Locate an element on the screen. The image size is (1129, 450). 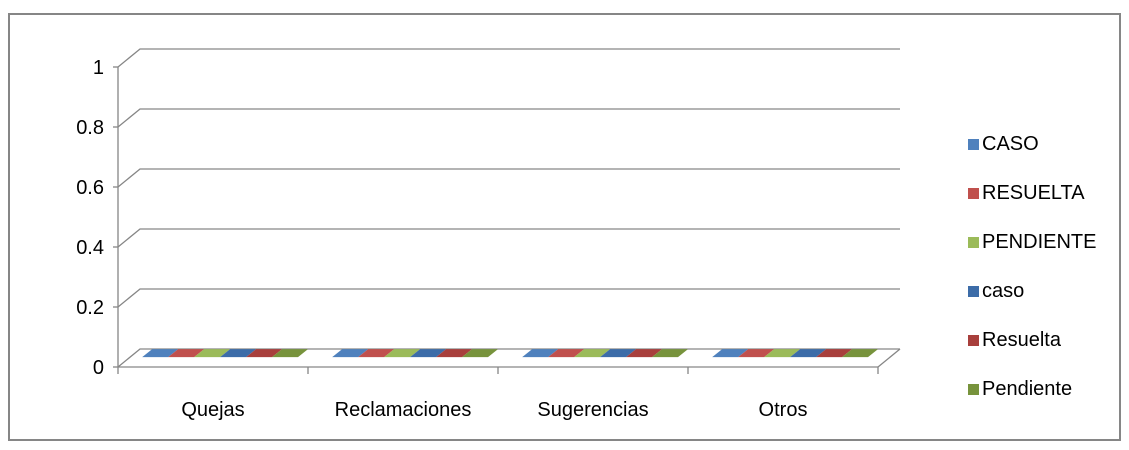
legend-label: PENDIENTE is located at coordinates (1039, 242).